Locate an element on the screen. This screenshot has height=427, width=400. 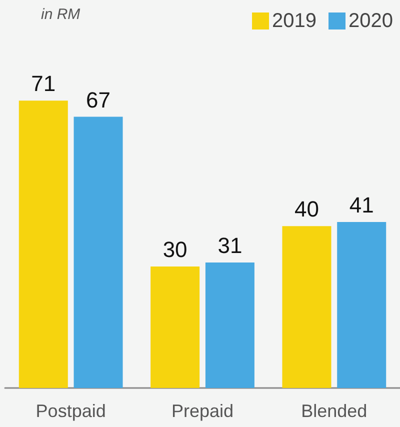
legend-label: 2019 is located at coordinates (294, 21).